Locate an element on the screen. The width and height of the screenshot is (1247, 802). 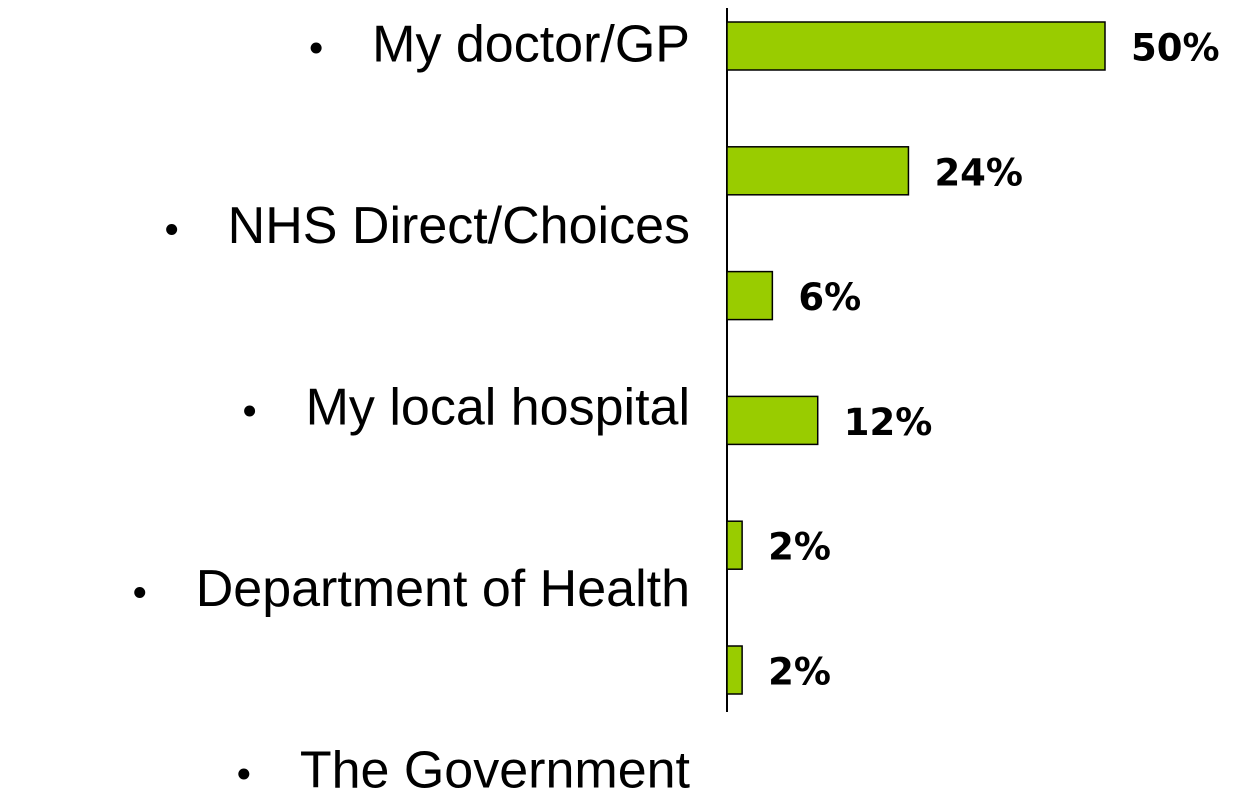
category-label: Department of Health is located at coordinates (443, 589).